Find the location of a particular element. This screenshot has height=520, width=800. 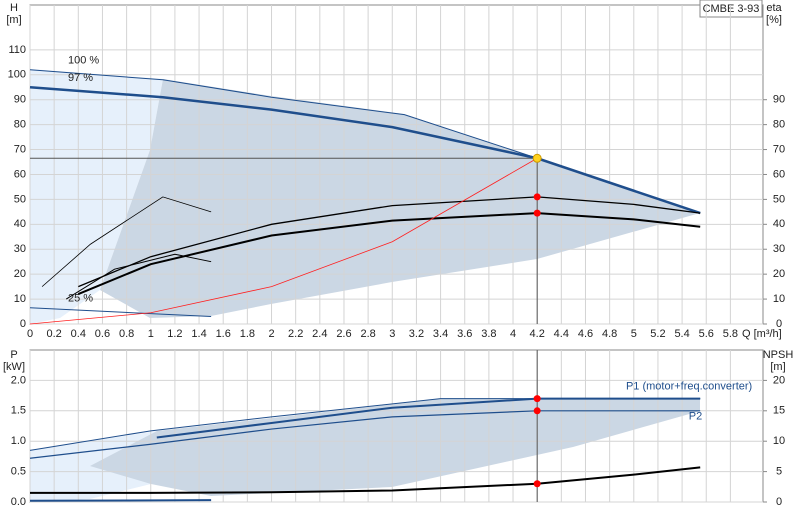

x-tick-label: 3.2 is located at coordinates (416, 334).